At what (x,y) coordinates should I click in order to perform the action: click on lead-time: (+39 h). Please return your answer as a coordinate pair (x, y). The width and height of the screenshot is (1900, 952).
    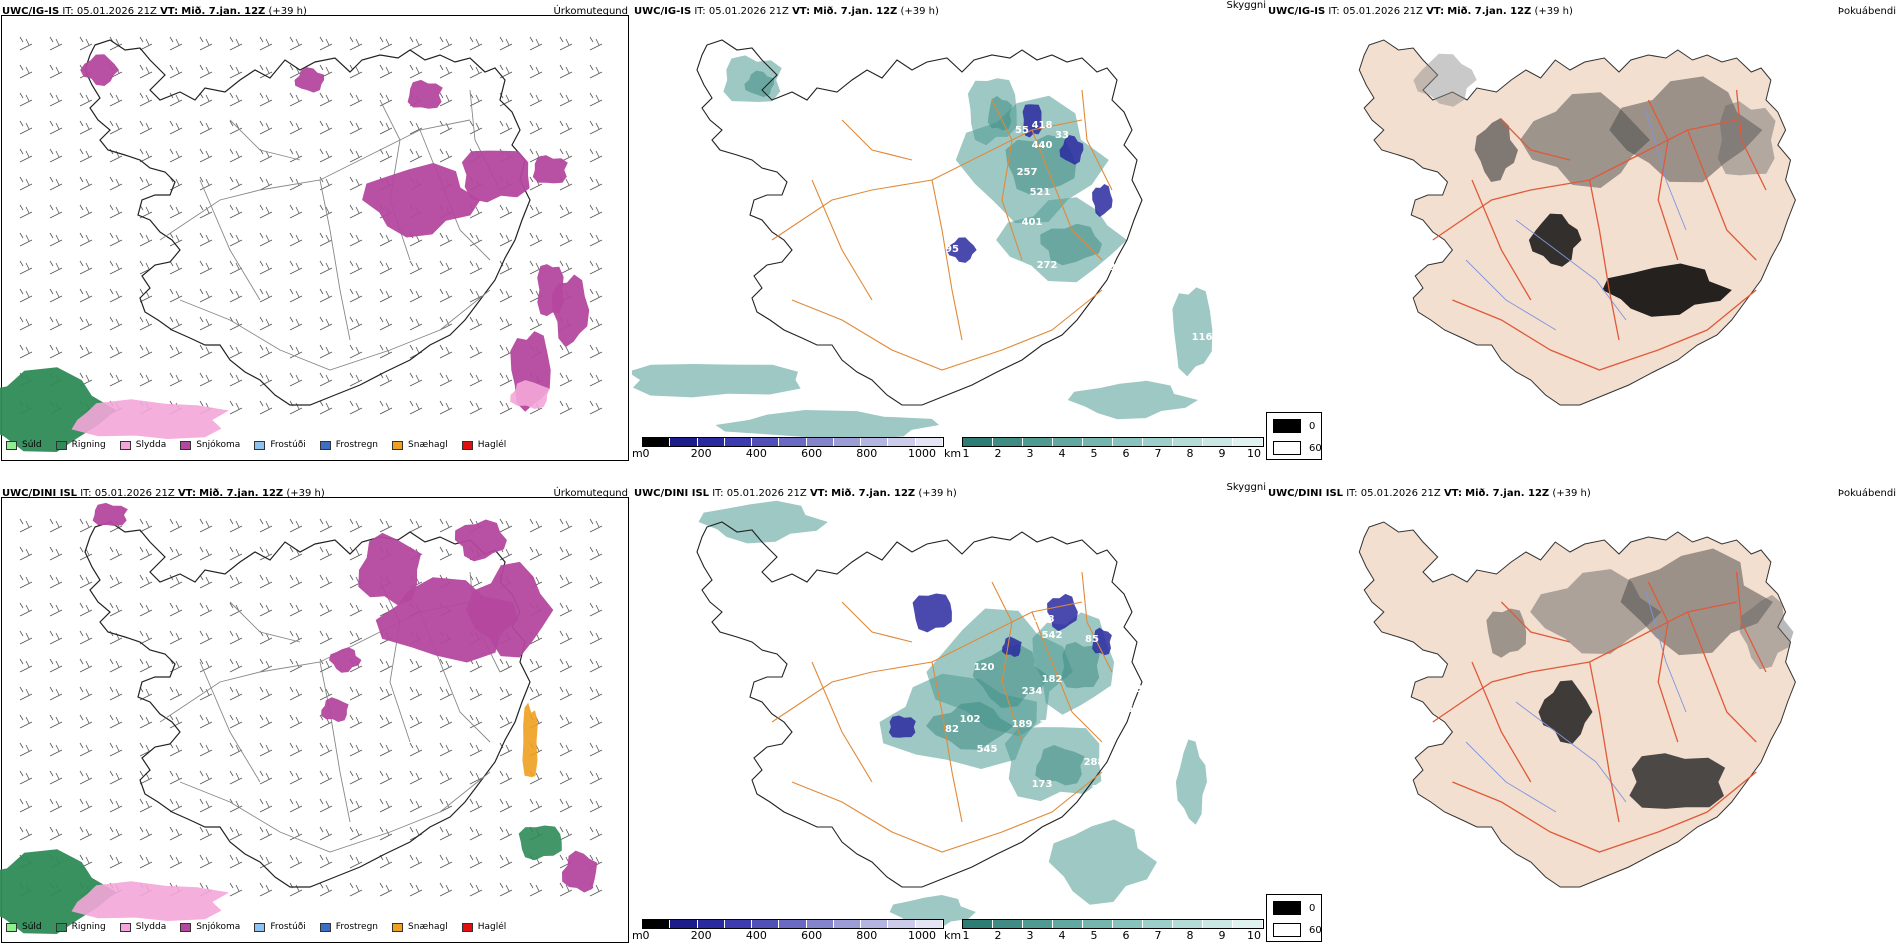
    Looking at the image, I should click on (937, 493).